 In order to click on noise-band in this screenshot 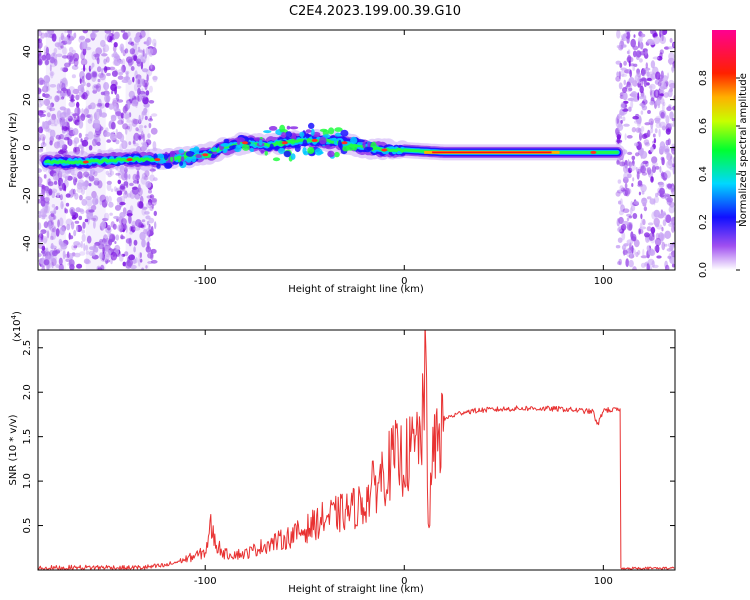, I will do `click(55, 150)`.